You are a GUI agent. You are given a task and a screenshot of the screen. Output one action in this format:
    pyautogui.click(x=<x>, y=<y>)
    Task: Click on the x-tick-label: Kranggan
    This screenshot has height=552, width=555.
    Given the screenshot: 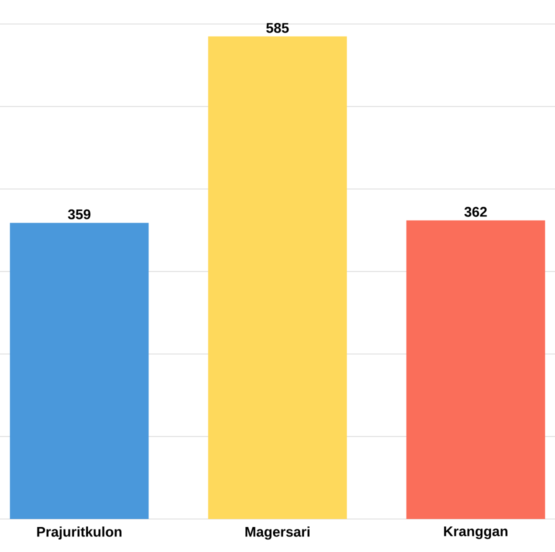 What is the action you would take?
    pyautogui.click(x=476, y=533)
    